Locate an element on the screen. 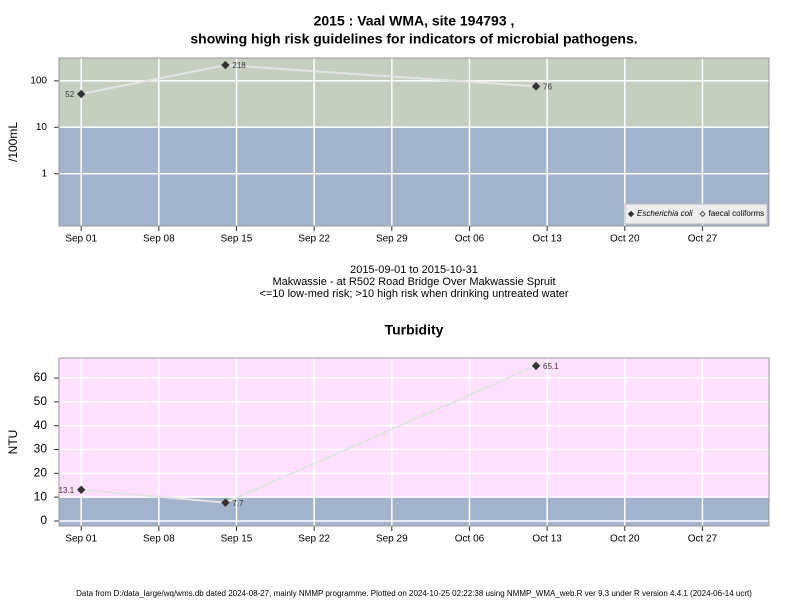 The image size is (800, 600). data-label: 65.1 is located at coordinates (551, 366).